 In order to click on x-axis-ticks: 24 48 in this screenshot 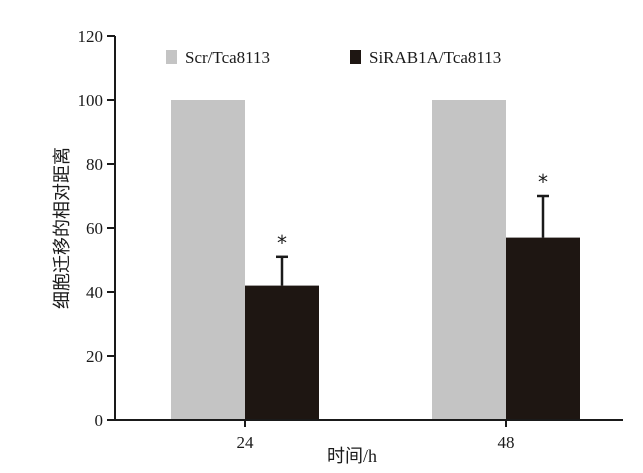, I will do `click(376, 436)`.